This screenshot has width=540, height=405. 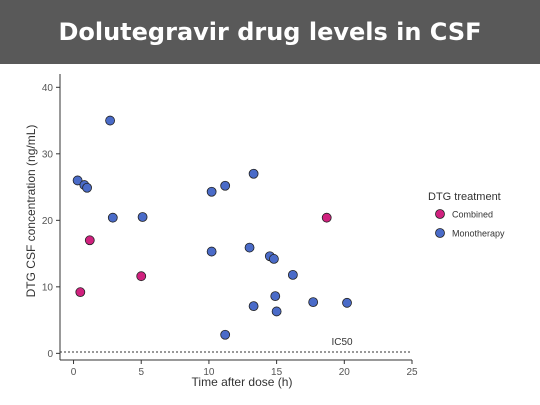 I want to click on x-tick-label: 15, so click(x=277, y=372).